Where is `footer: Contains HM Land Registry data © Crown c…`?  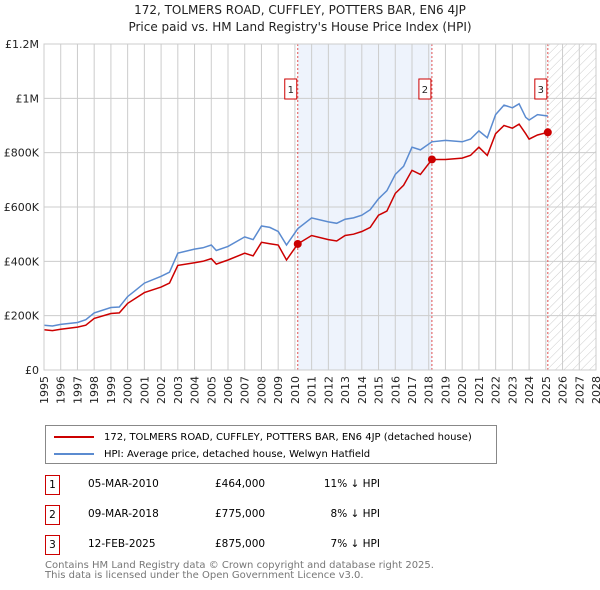
footer: Contains HM Land Registry data © Crown c… is located at coordinates (239, 571).